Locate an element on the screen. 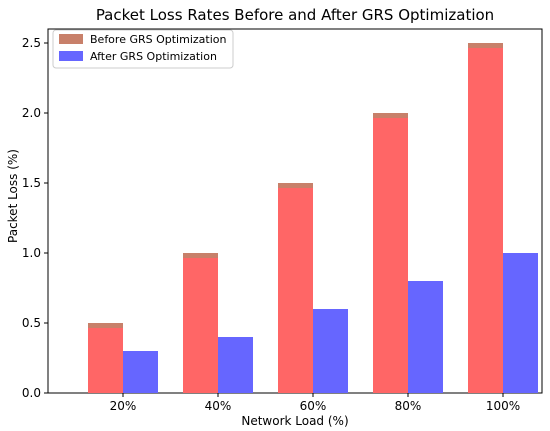  legend-box is located at coordinates (143, 49).